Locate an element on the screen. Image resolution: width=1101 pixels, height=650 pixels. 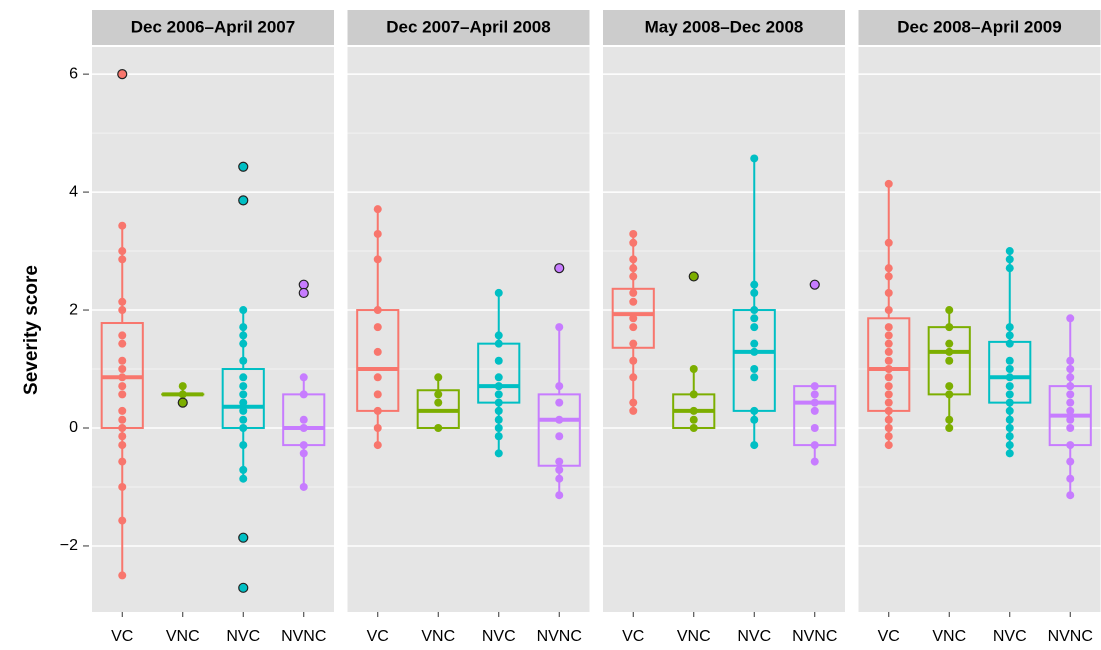
x-tick-label: NVC is located at coordinates (754, 636).